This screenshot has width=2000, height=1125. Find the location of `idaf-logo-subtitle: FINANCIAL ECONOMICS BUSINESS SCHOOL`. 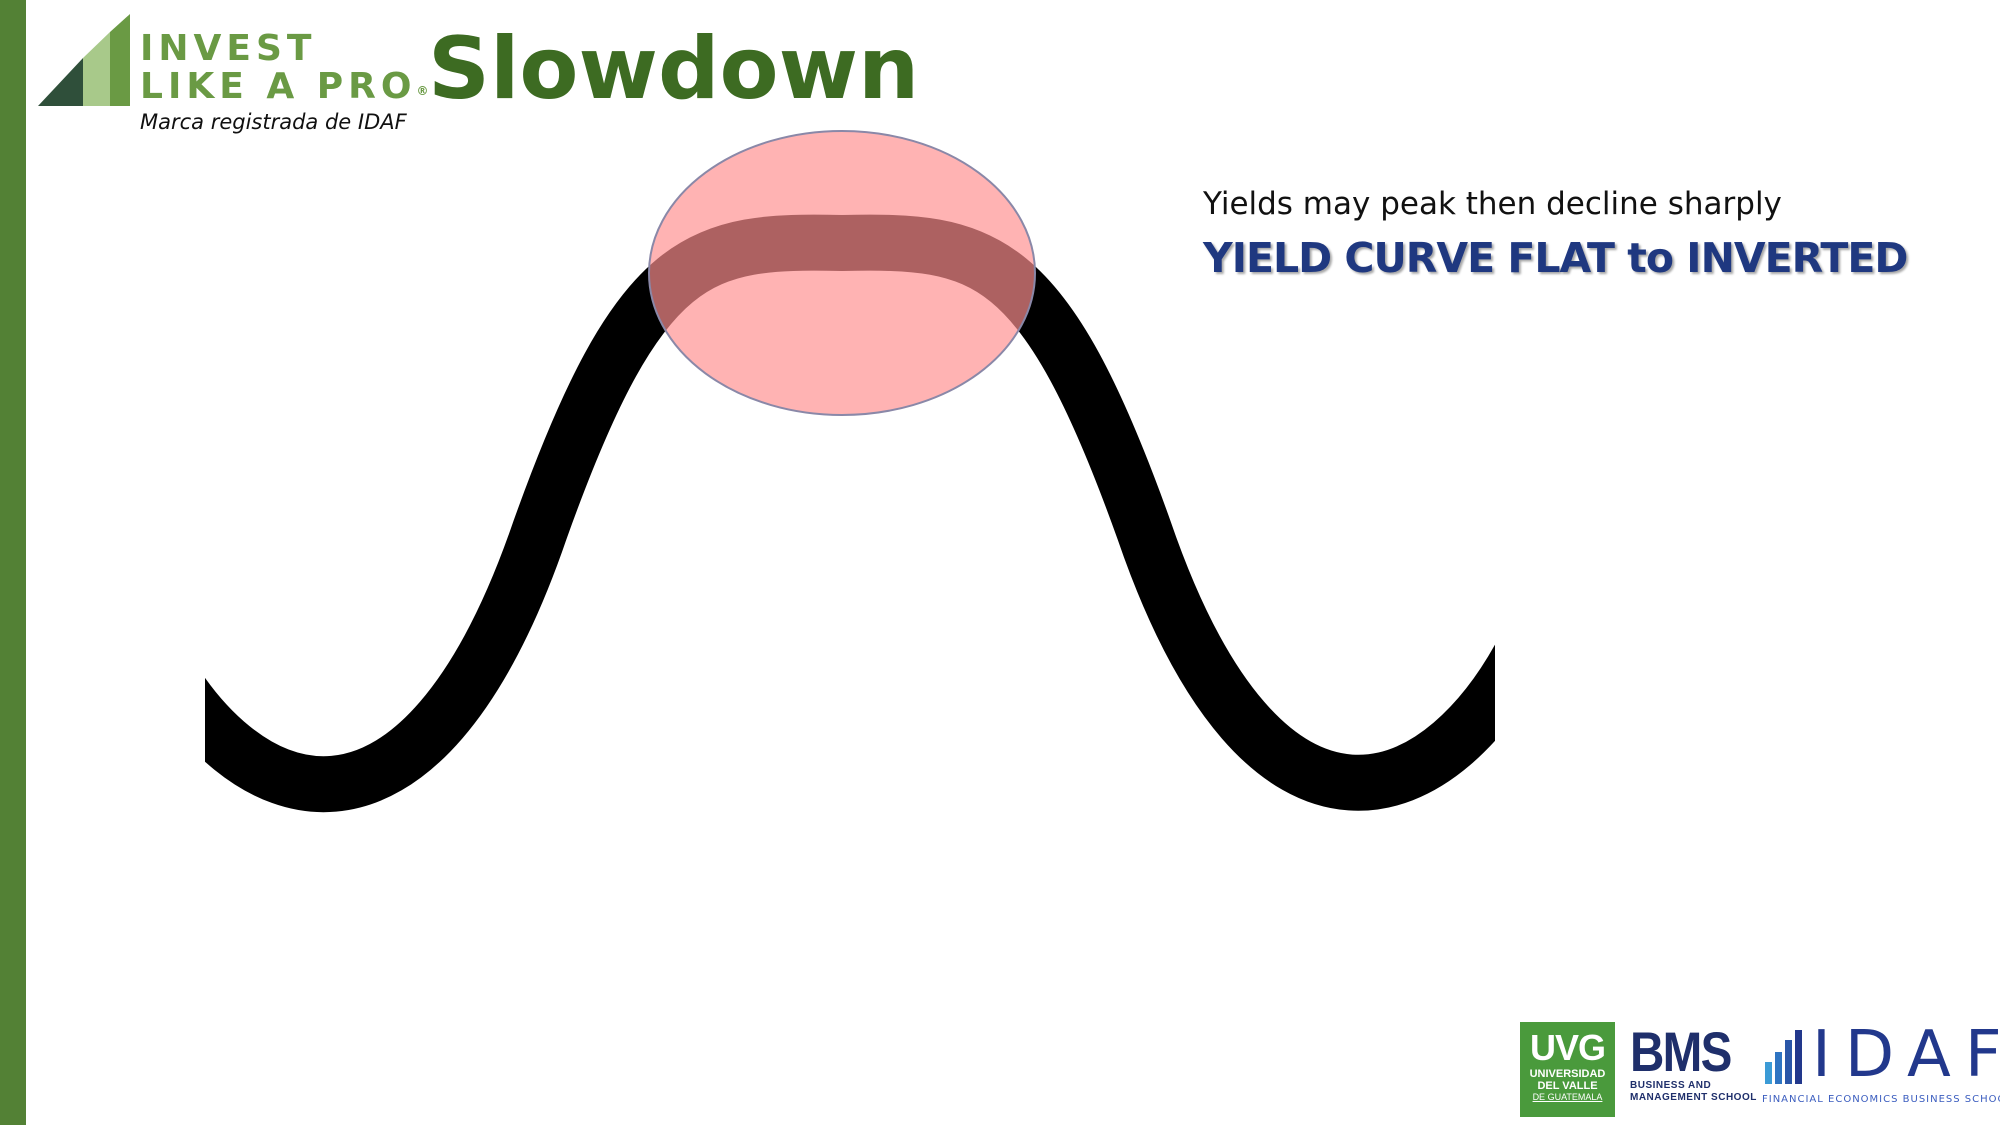

idaf-logo-subtitle: FINANCIAL ECONOMICS BUSINESS SCHOOL is located at coordinates (1881, 1099).